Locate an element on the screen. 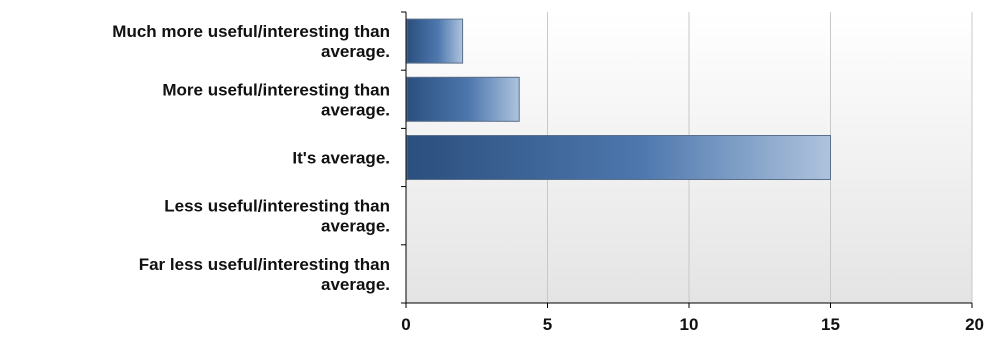 The height and width of the screenshot is (339, 987). x-tick-labels: 0 5 10 15 20 is located at coordinates (692, 324).